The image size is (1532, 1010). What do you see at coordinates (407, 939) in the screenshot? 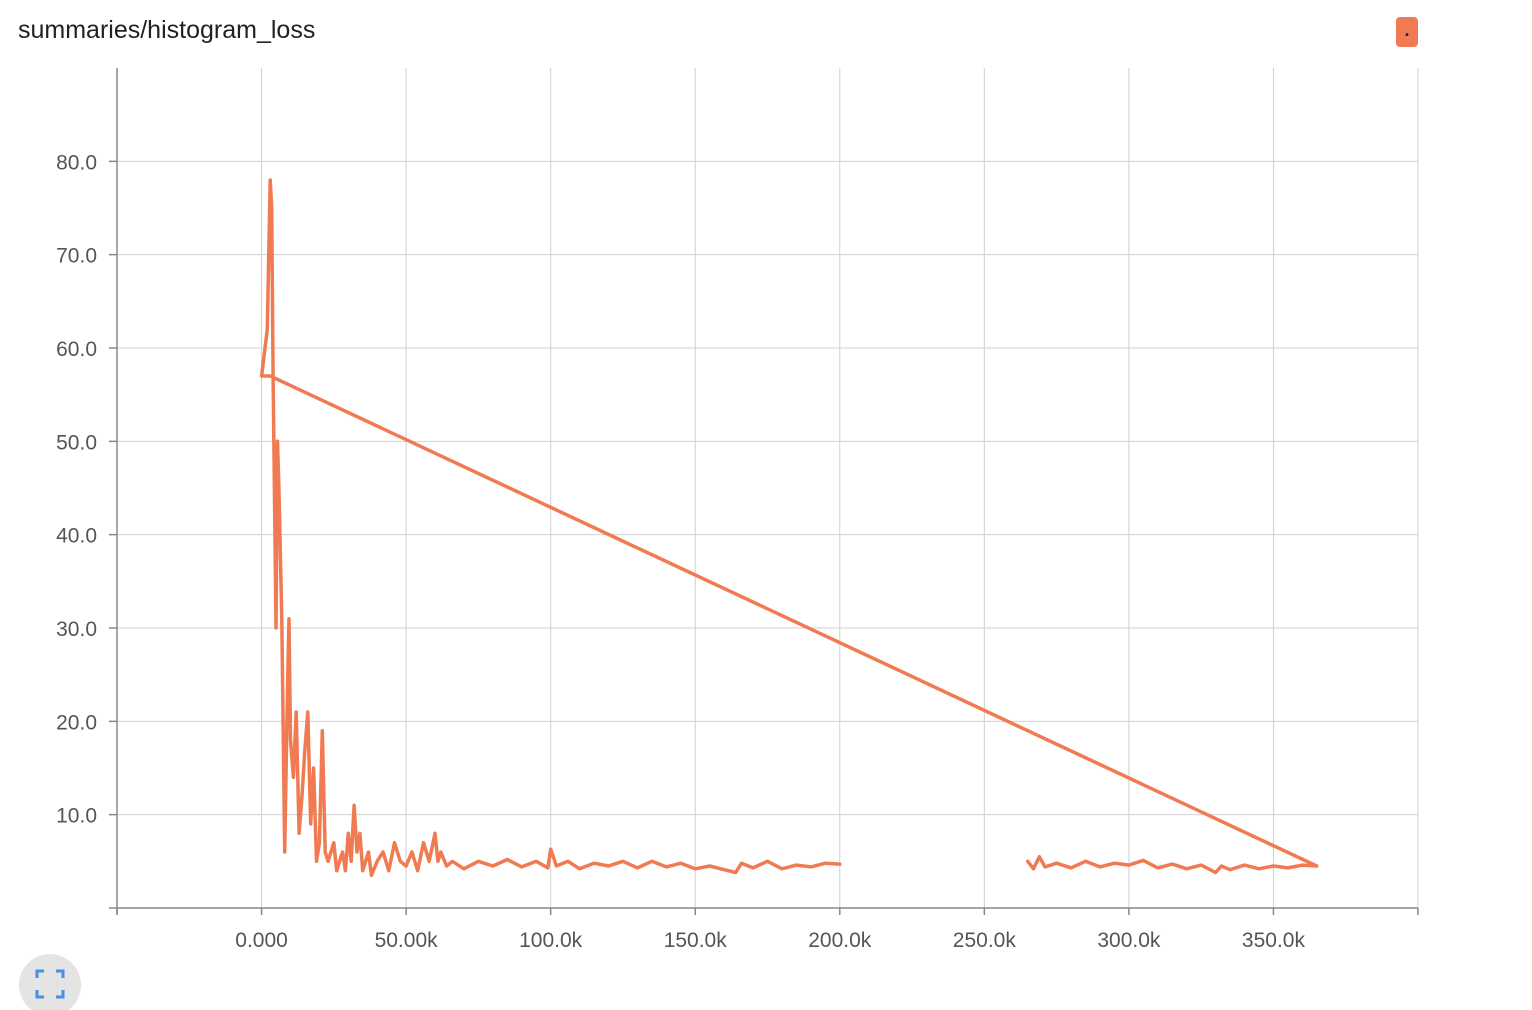
I see `x-tick-label: 50.00k` at bounding box center [407, 939].